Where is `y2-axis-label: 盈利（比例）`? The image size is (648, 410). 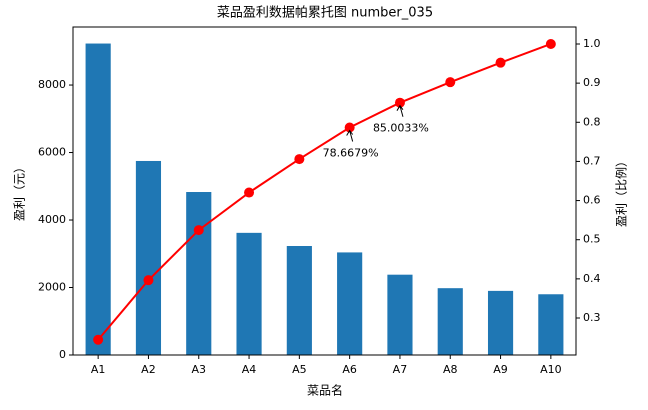 y2-axis-label: 盈利（比例） is located at coordinates (622, 191).